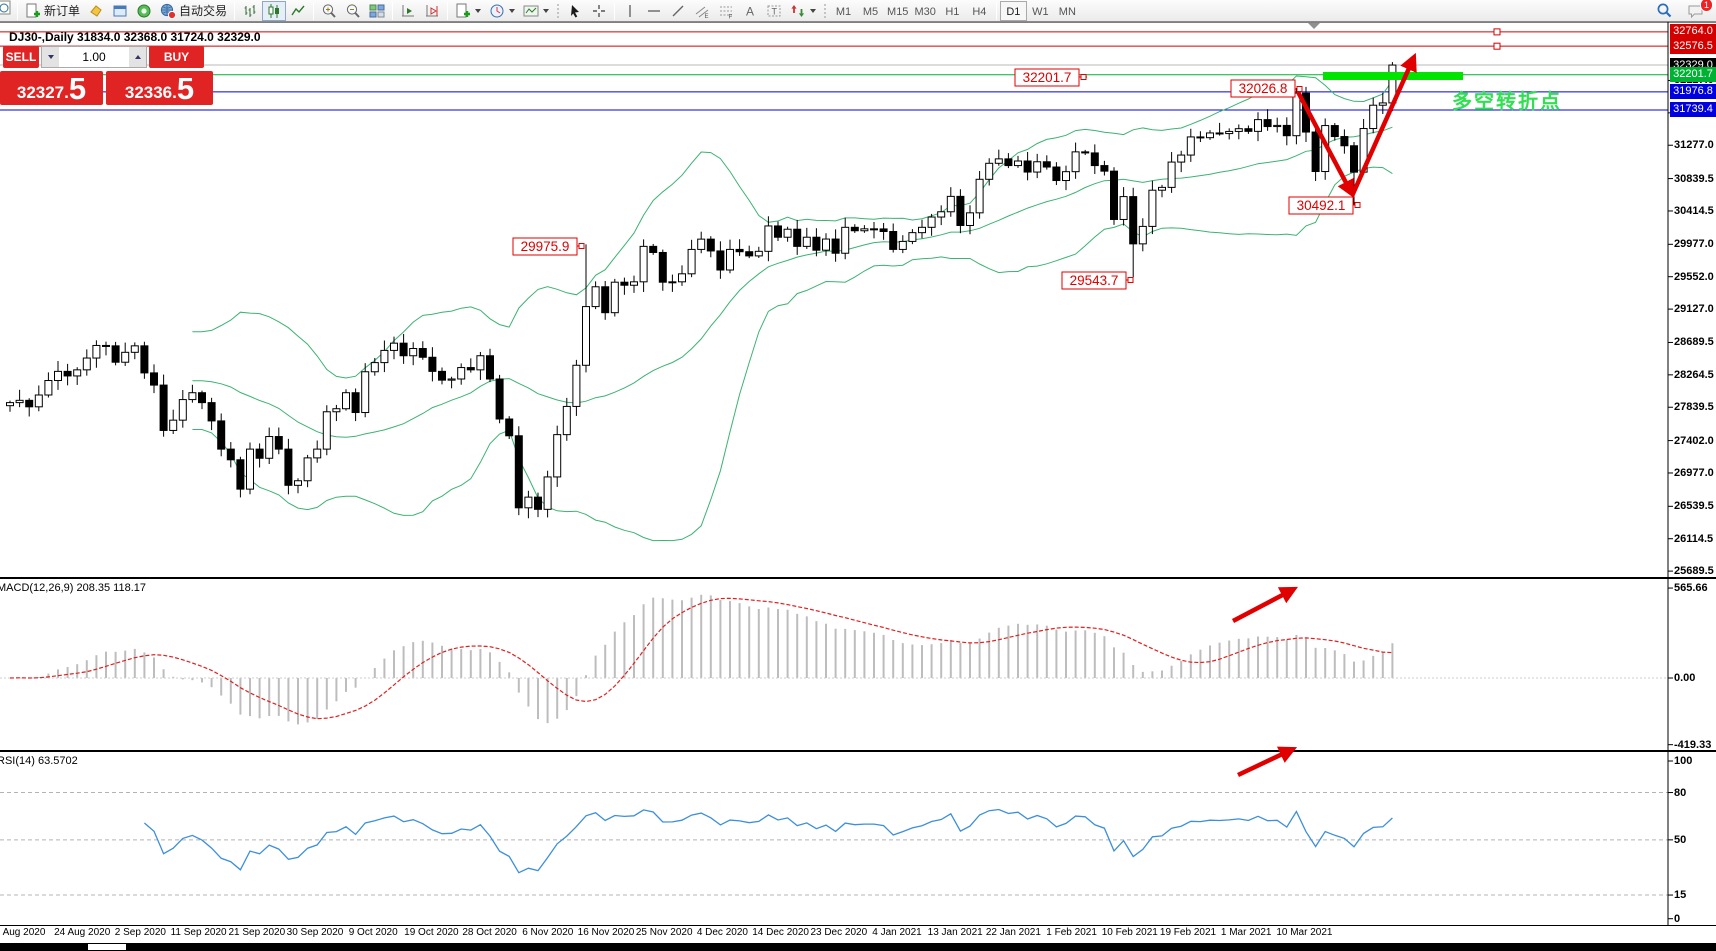  I want to click on crosshair-icon, so click(599, 10).